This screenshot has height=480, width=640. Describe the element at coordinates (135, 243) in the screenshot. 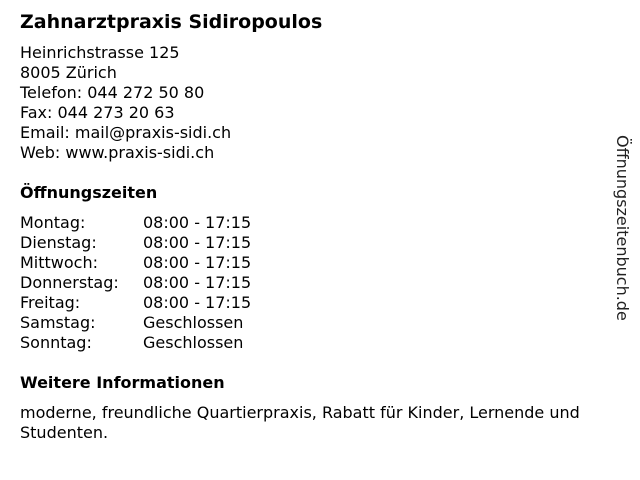

I see `table-row: Dienstag: 08:00 - 17:15` at that location.